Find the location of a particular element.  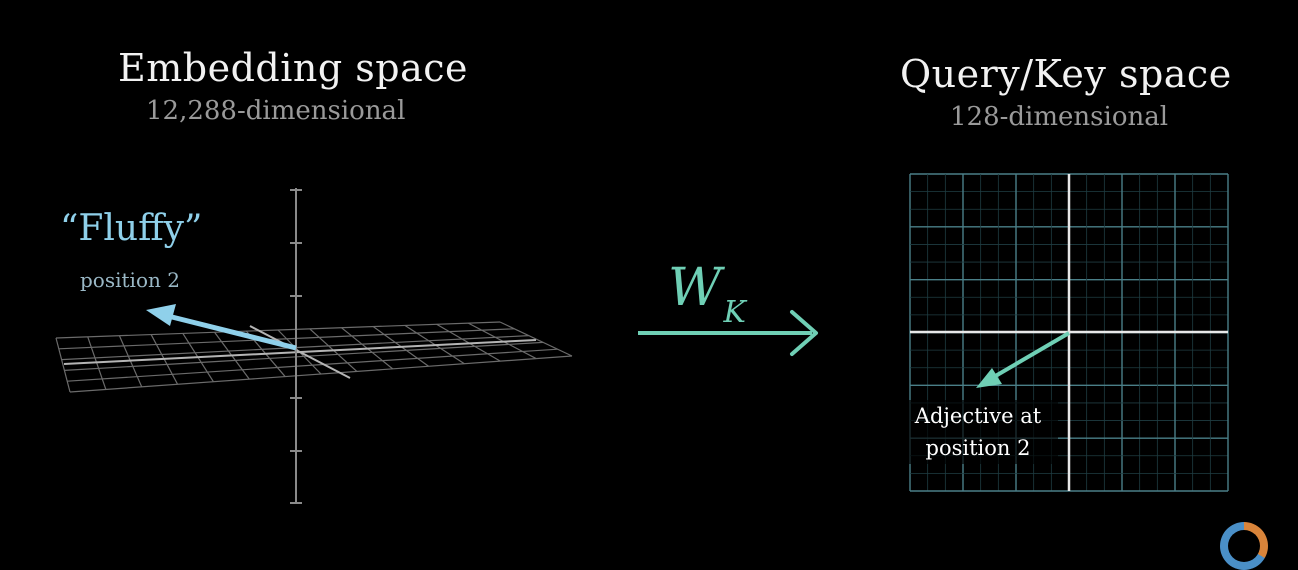

fluffy-word-label: “Fluffy” is located at coordinates (131, 228).